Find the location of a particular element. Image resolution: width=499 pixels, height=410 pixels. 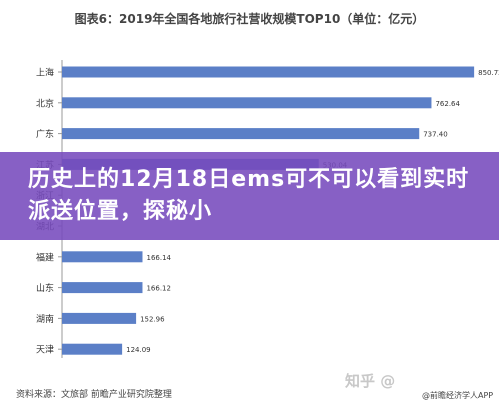

value-label: 166.12 is located at coordinates (158, 289).